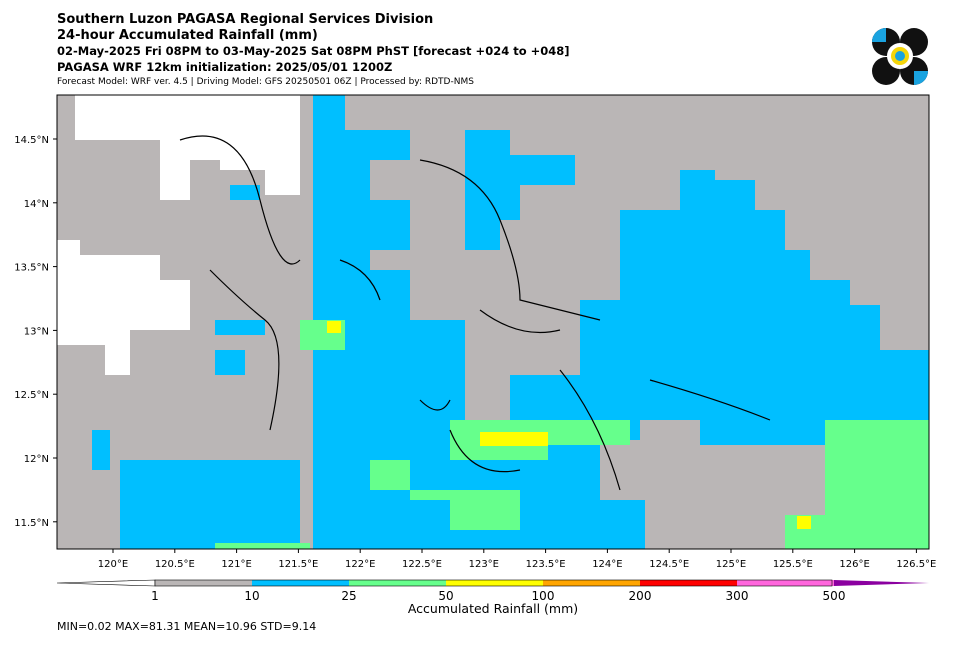 This screenshot has height=649, width=955. What do you see at coordinates (36, 459) in the screenshot?
I see `lat-tick-label: 12°N` at bounding box center [36, 459].